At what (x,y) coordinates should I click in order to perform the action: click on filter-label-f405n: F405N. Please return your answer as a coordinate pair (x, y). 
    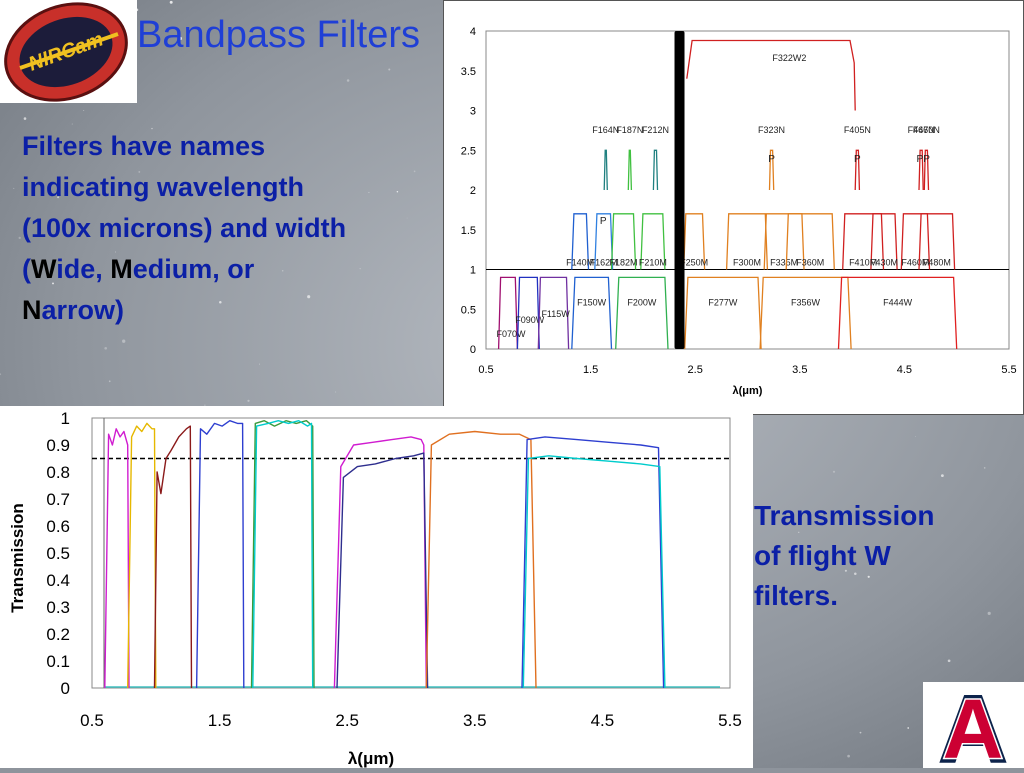
    Looking at the image, I should click on (857, 130).